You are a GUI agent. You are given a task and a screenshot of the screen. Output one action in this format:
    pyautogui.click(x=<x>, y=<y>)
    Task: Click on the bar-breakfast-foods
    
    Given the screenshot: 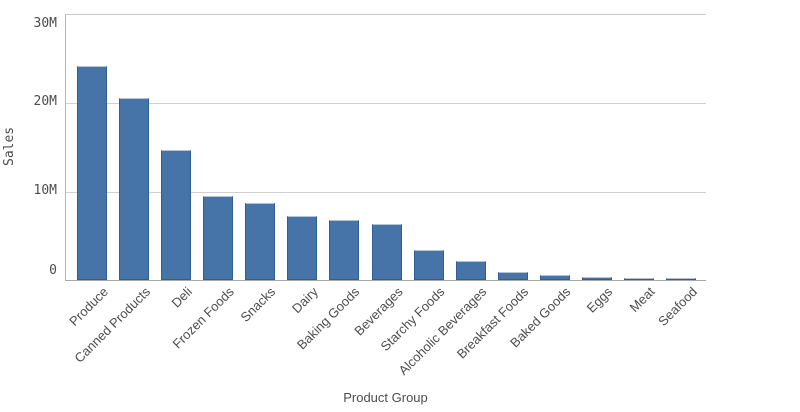 What is the action you would take?
    pyautogui.click(x=513, y=276)
    